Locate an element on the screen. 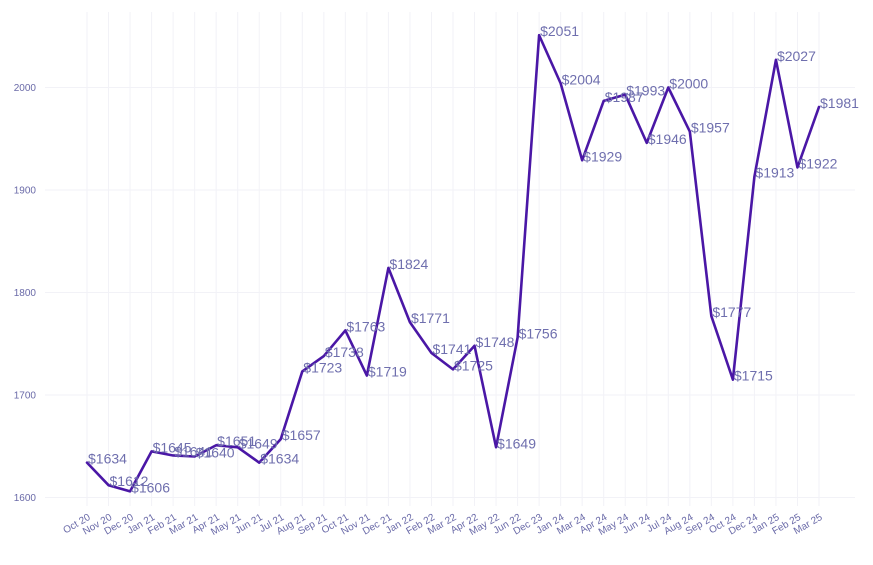  data-label: $1606 is located at coordinates (150, 487).